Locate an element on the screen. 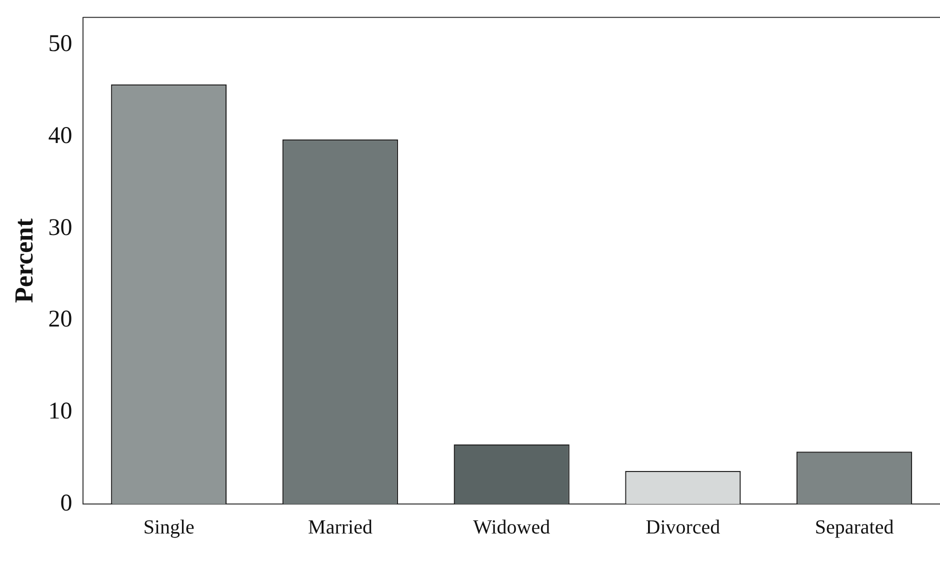 The image size is (940, 562). y-tick-label: 0 is located at coordinates (66, 503).